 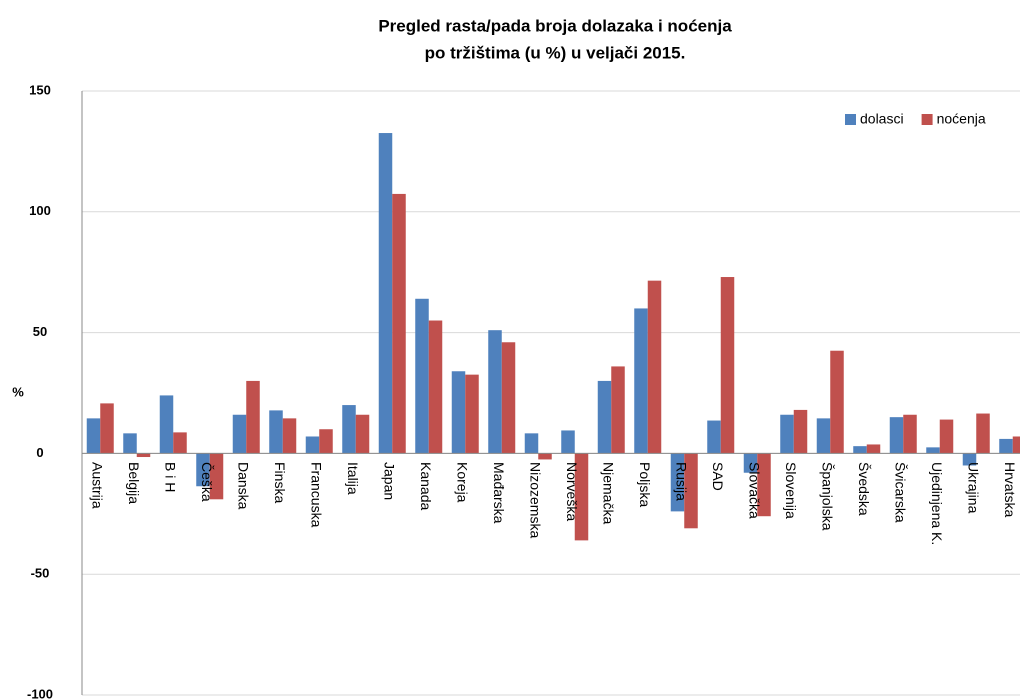 What do you see at coordinates (40, 573) in the screenshot?
I see `y-tick-label: -50` at bounding box center [40, 573].